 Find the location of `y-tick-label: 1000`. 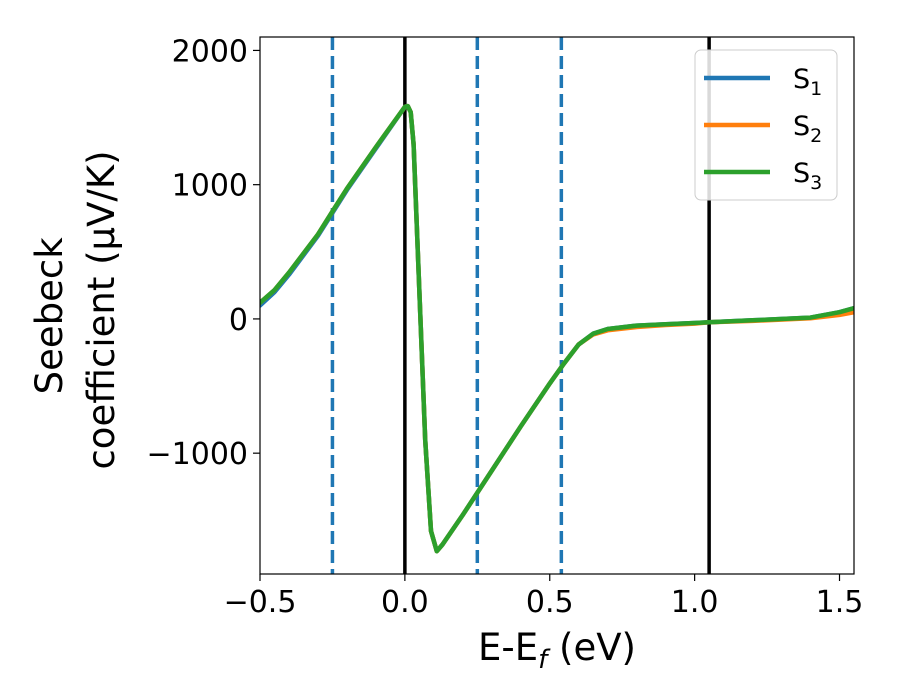

y-tick-label: 1000 is located at coordinates (210, 186).